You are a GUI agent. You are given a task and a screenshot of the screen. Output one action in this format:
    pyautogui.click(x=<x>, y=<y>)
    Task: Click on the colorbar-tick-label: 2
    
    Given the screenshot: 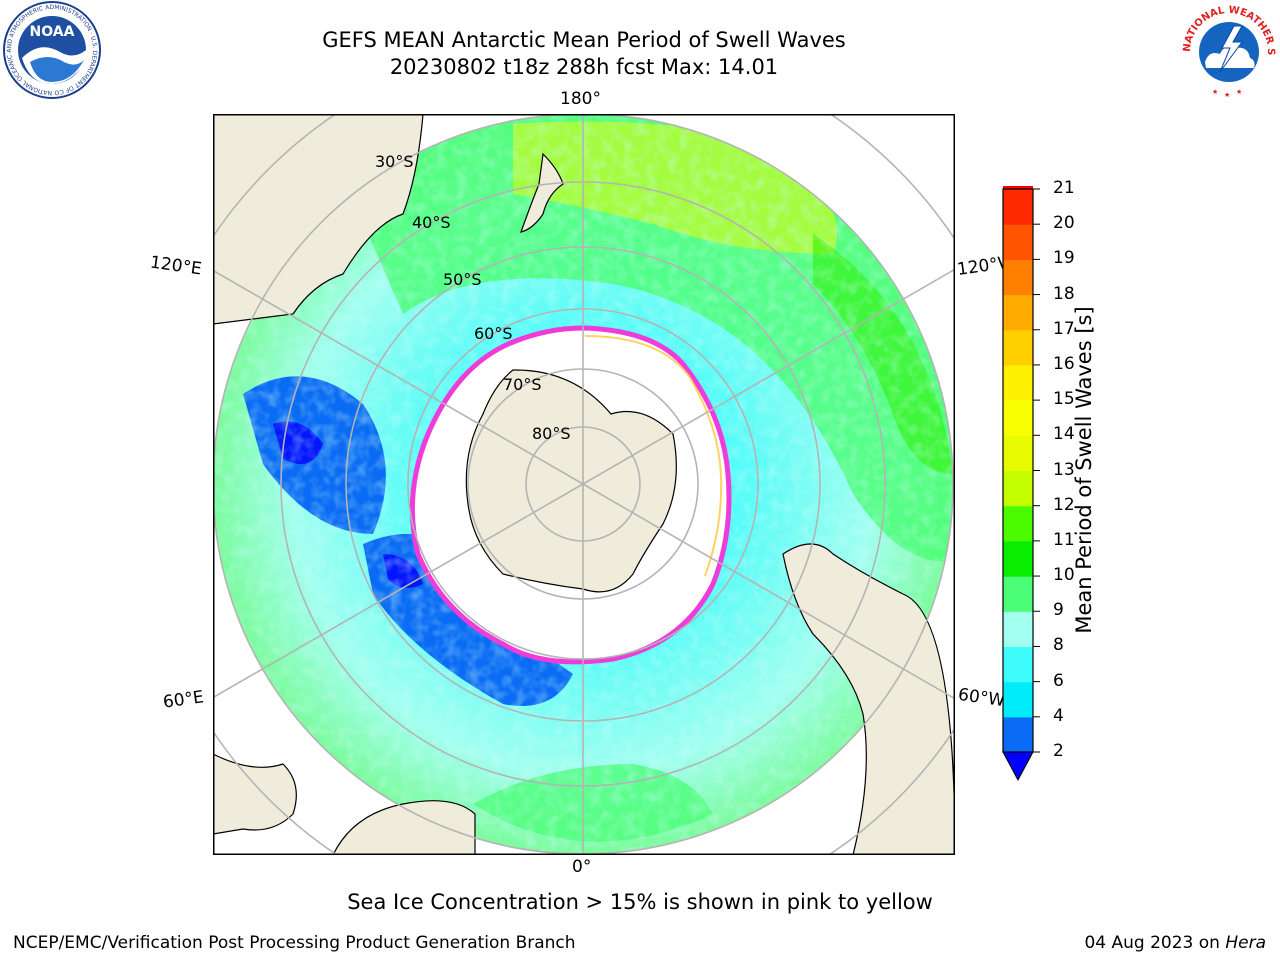 What is the action you would take?
    pyautogui.click(x=1058, y=751)
    